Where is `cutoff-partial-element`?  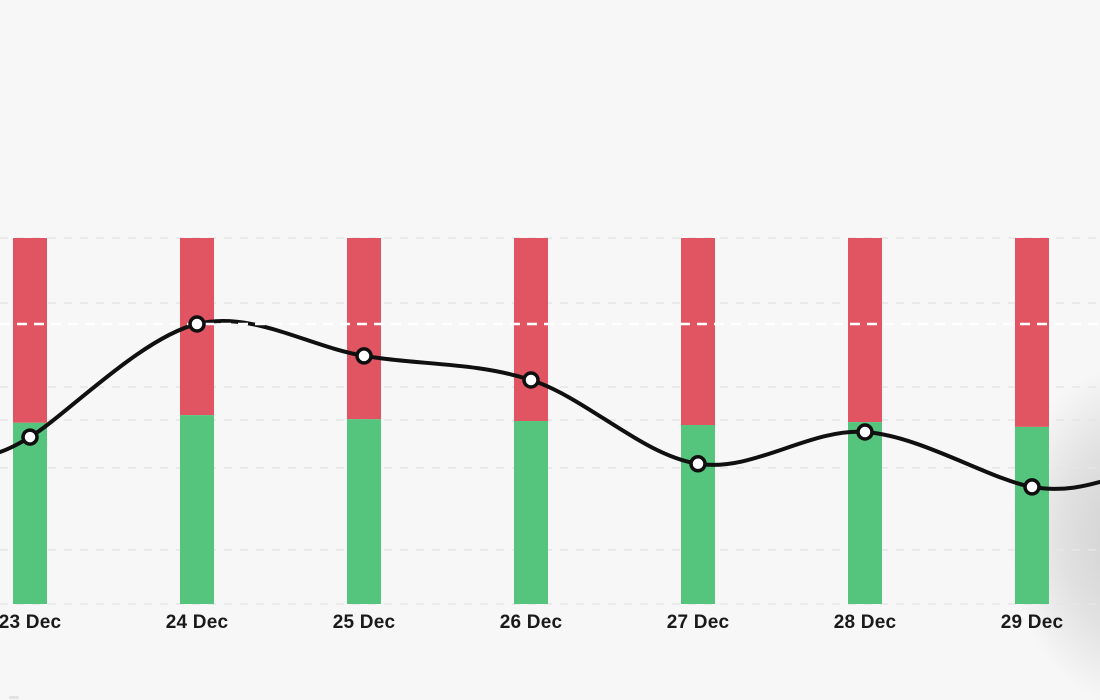
cutoff-partial-element is located at coordinates (14, 697).